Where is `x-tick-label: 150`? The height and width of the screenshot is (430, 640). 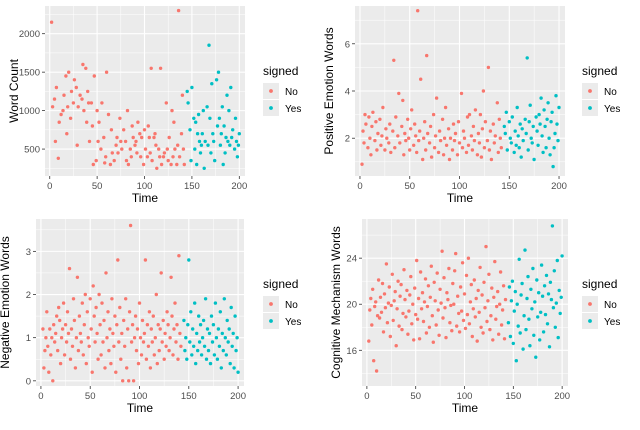 x-tick-label: 150 is located at coordinates (192, 186).